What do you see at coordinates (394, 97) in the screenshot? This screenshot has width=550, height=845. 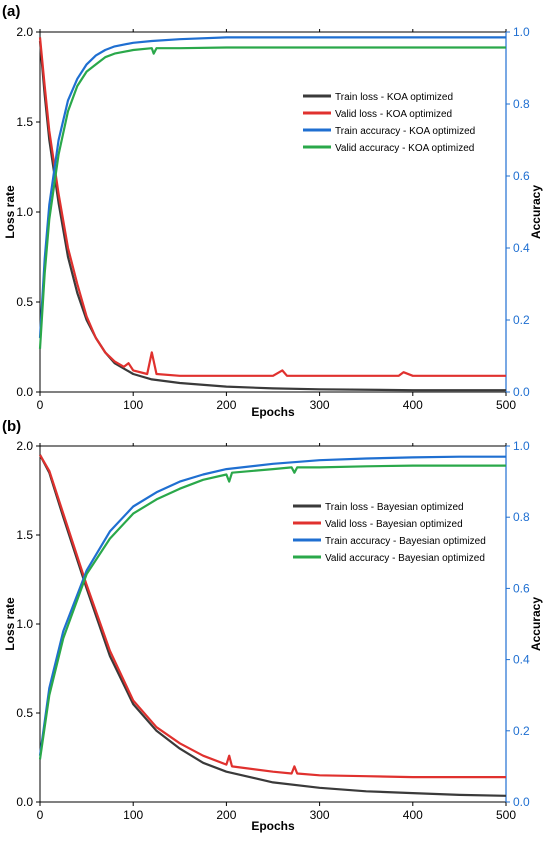 I see `legend-label-0: Train loss - KOA optimized` at bounding box center [394, 97].